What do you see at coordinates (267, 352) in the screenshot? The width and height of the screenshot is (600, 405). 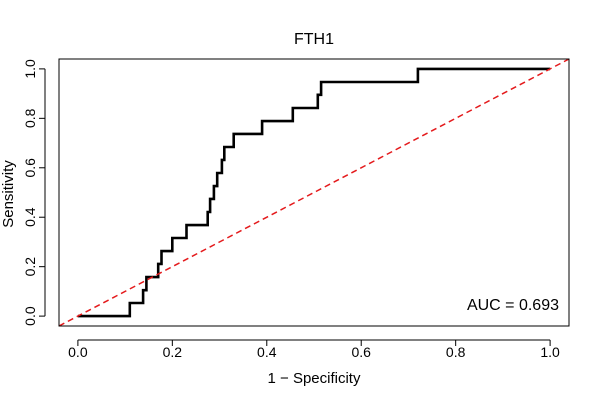 I see `x-tick-label: 0.4` at bounding box center [267, 352].